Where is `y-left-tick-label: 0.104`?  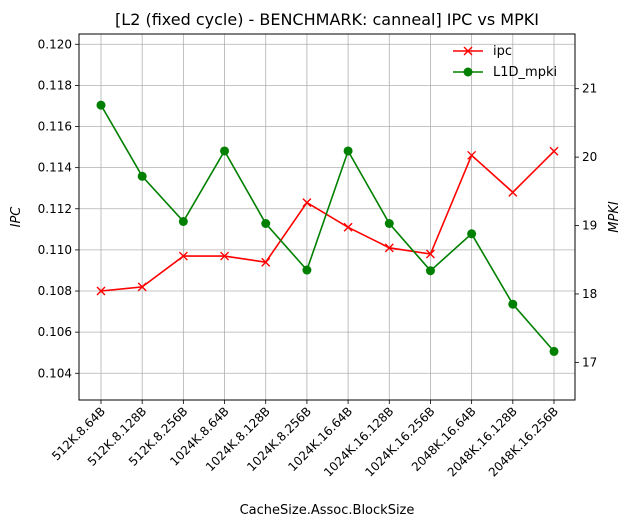 y-left-tick-label: 0.104 is located at coordinates (55, 373).